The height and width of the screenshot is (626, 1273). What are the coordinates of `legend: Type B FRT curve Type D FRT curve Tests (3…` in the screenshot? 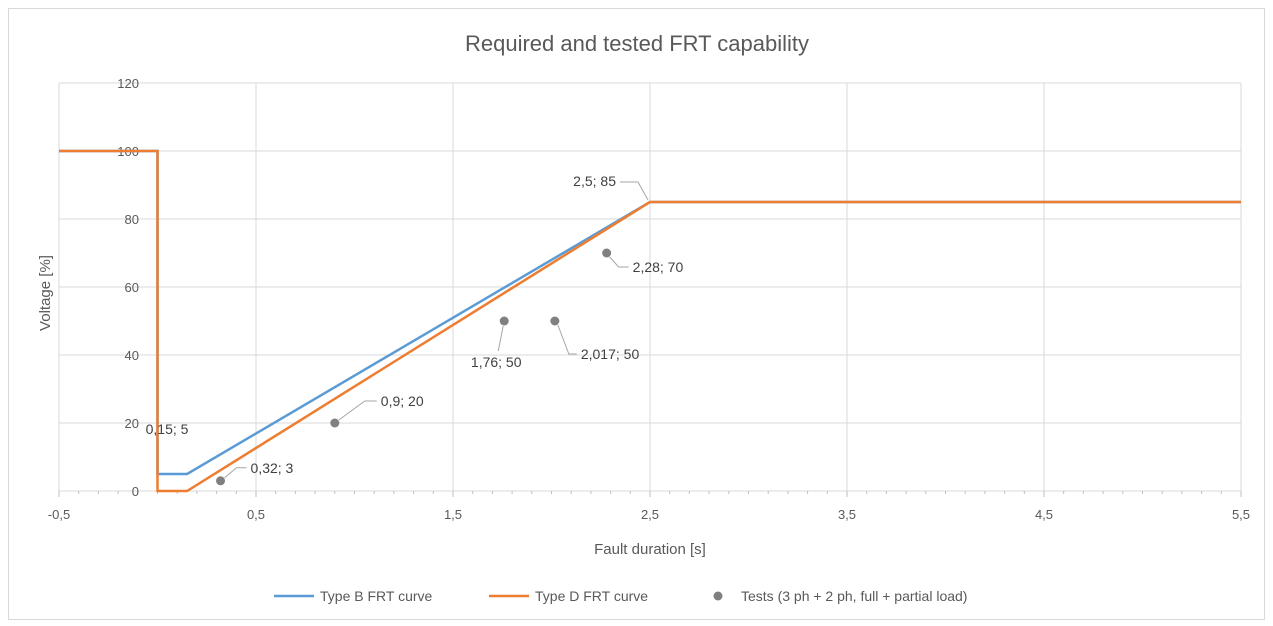 It's located at (620, 596).